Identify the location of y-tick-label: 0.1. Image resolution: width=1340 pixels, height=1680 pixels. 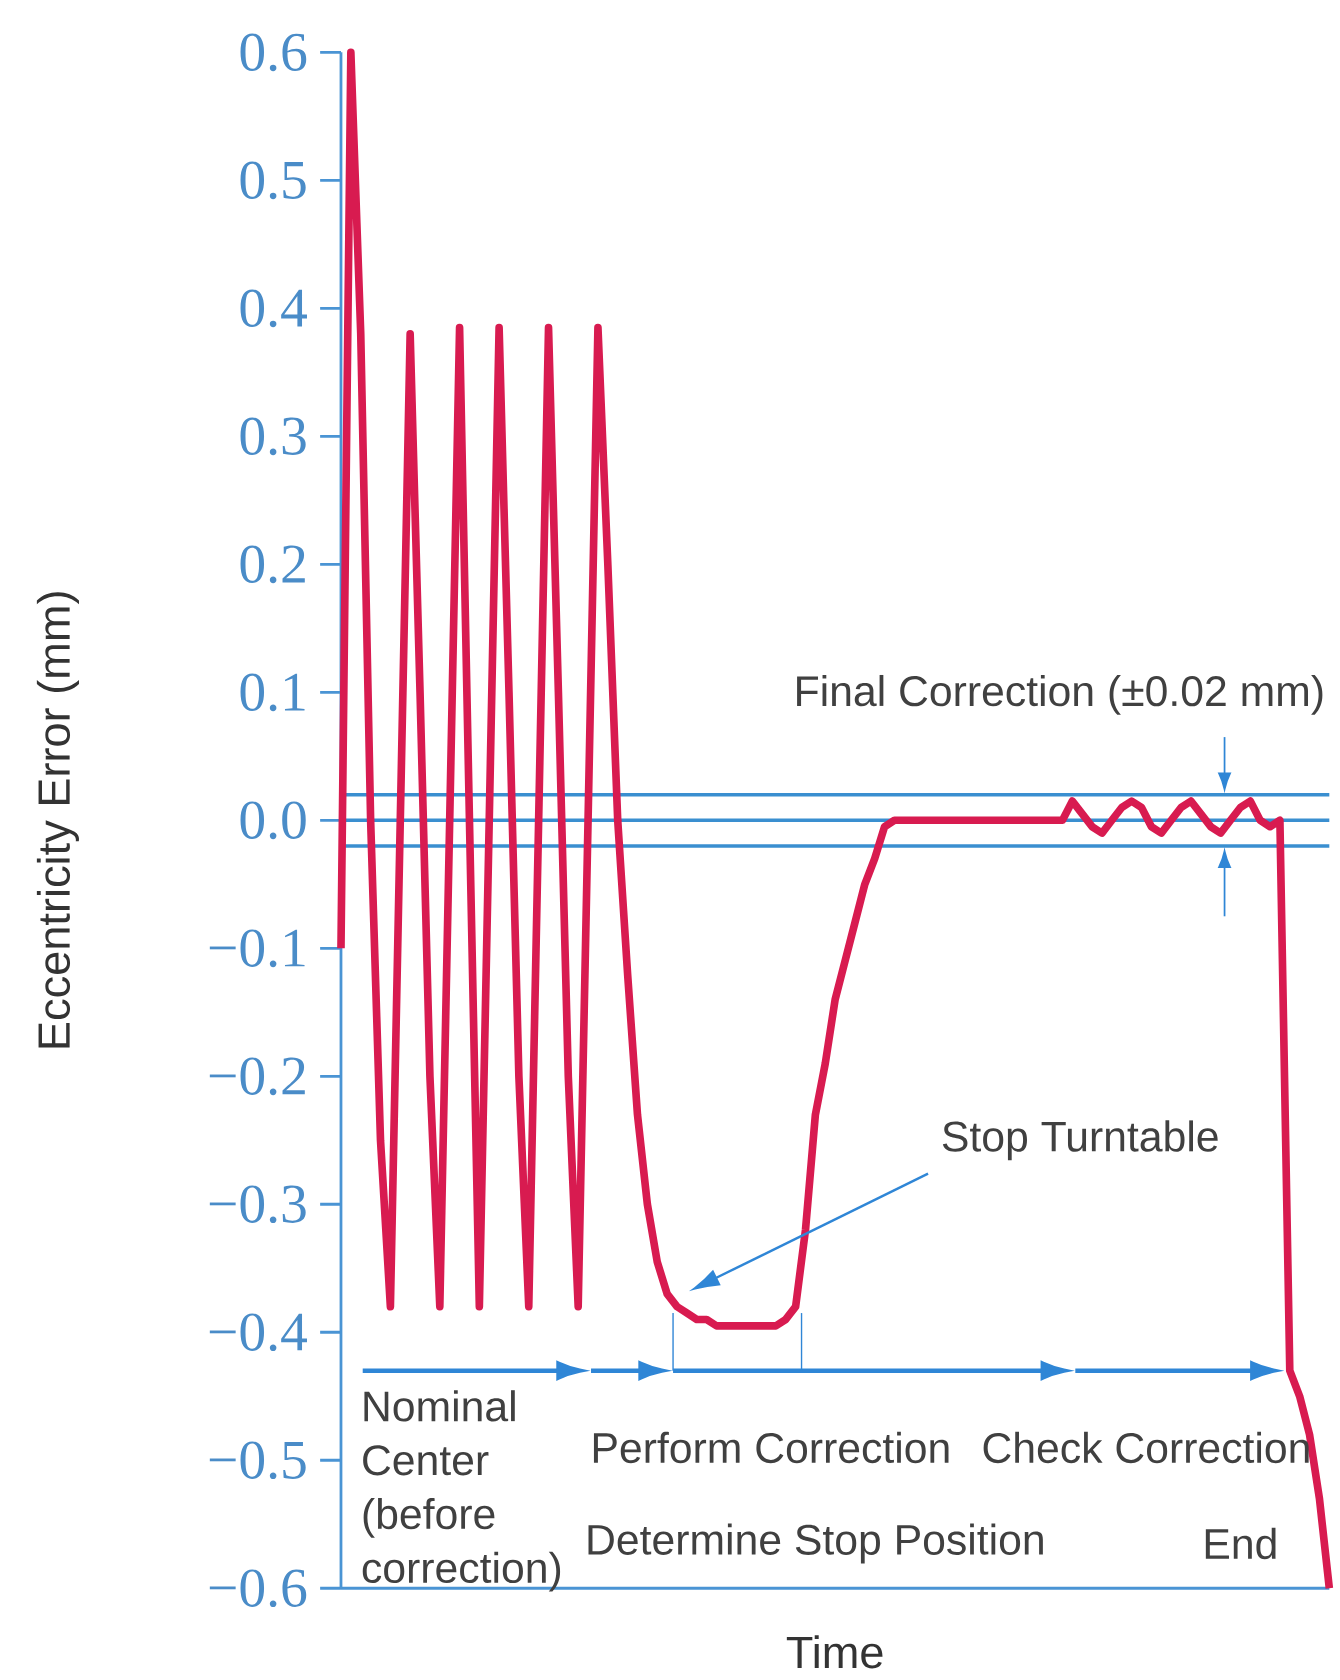
(272, 692).